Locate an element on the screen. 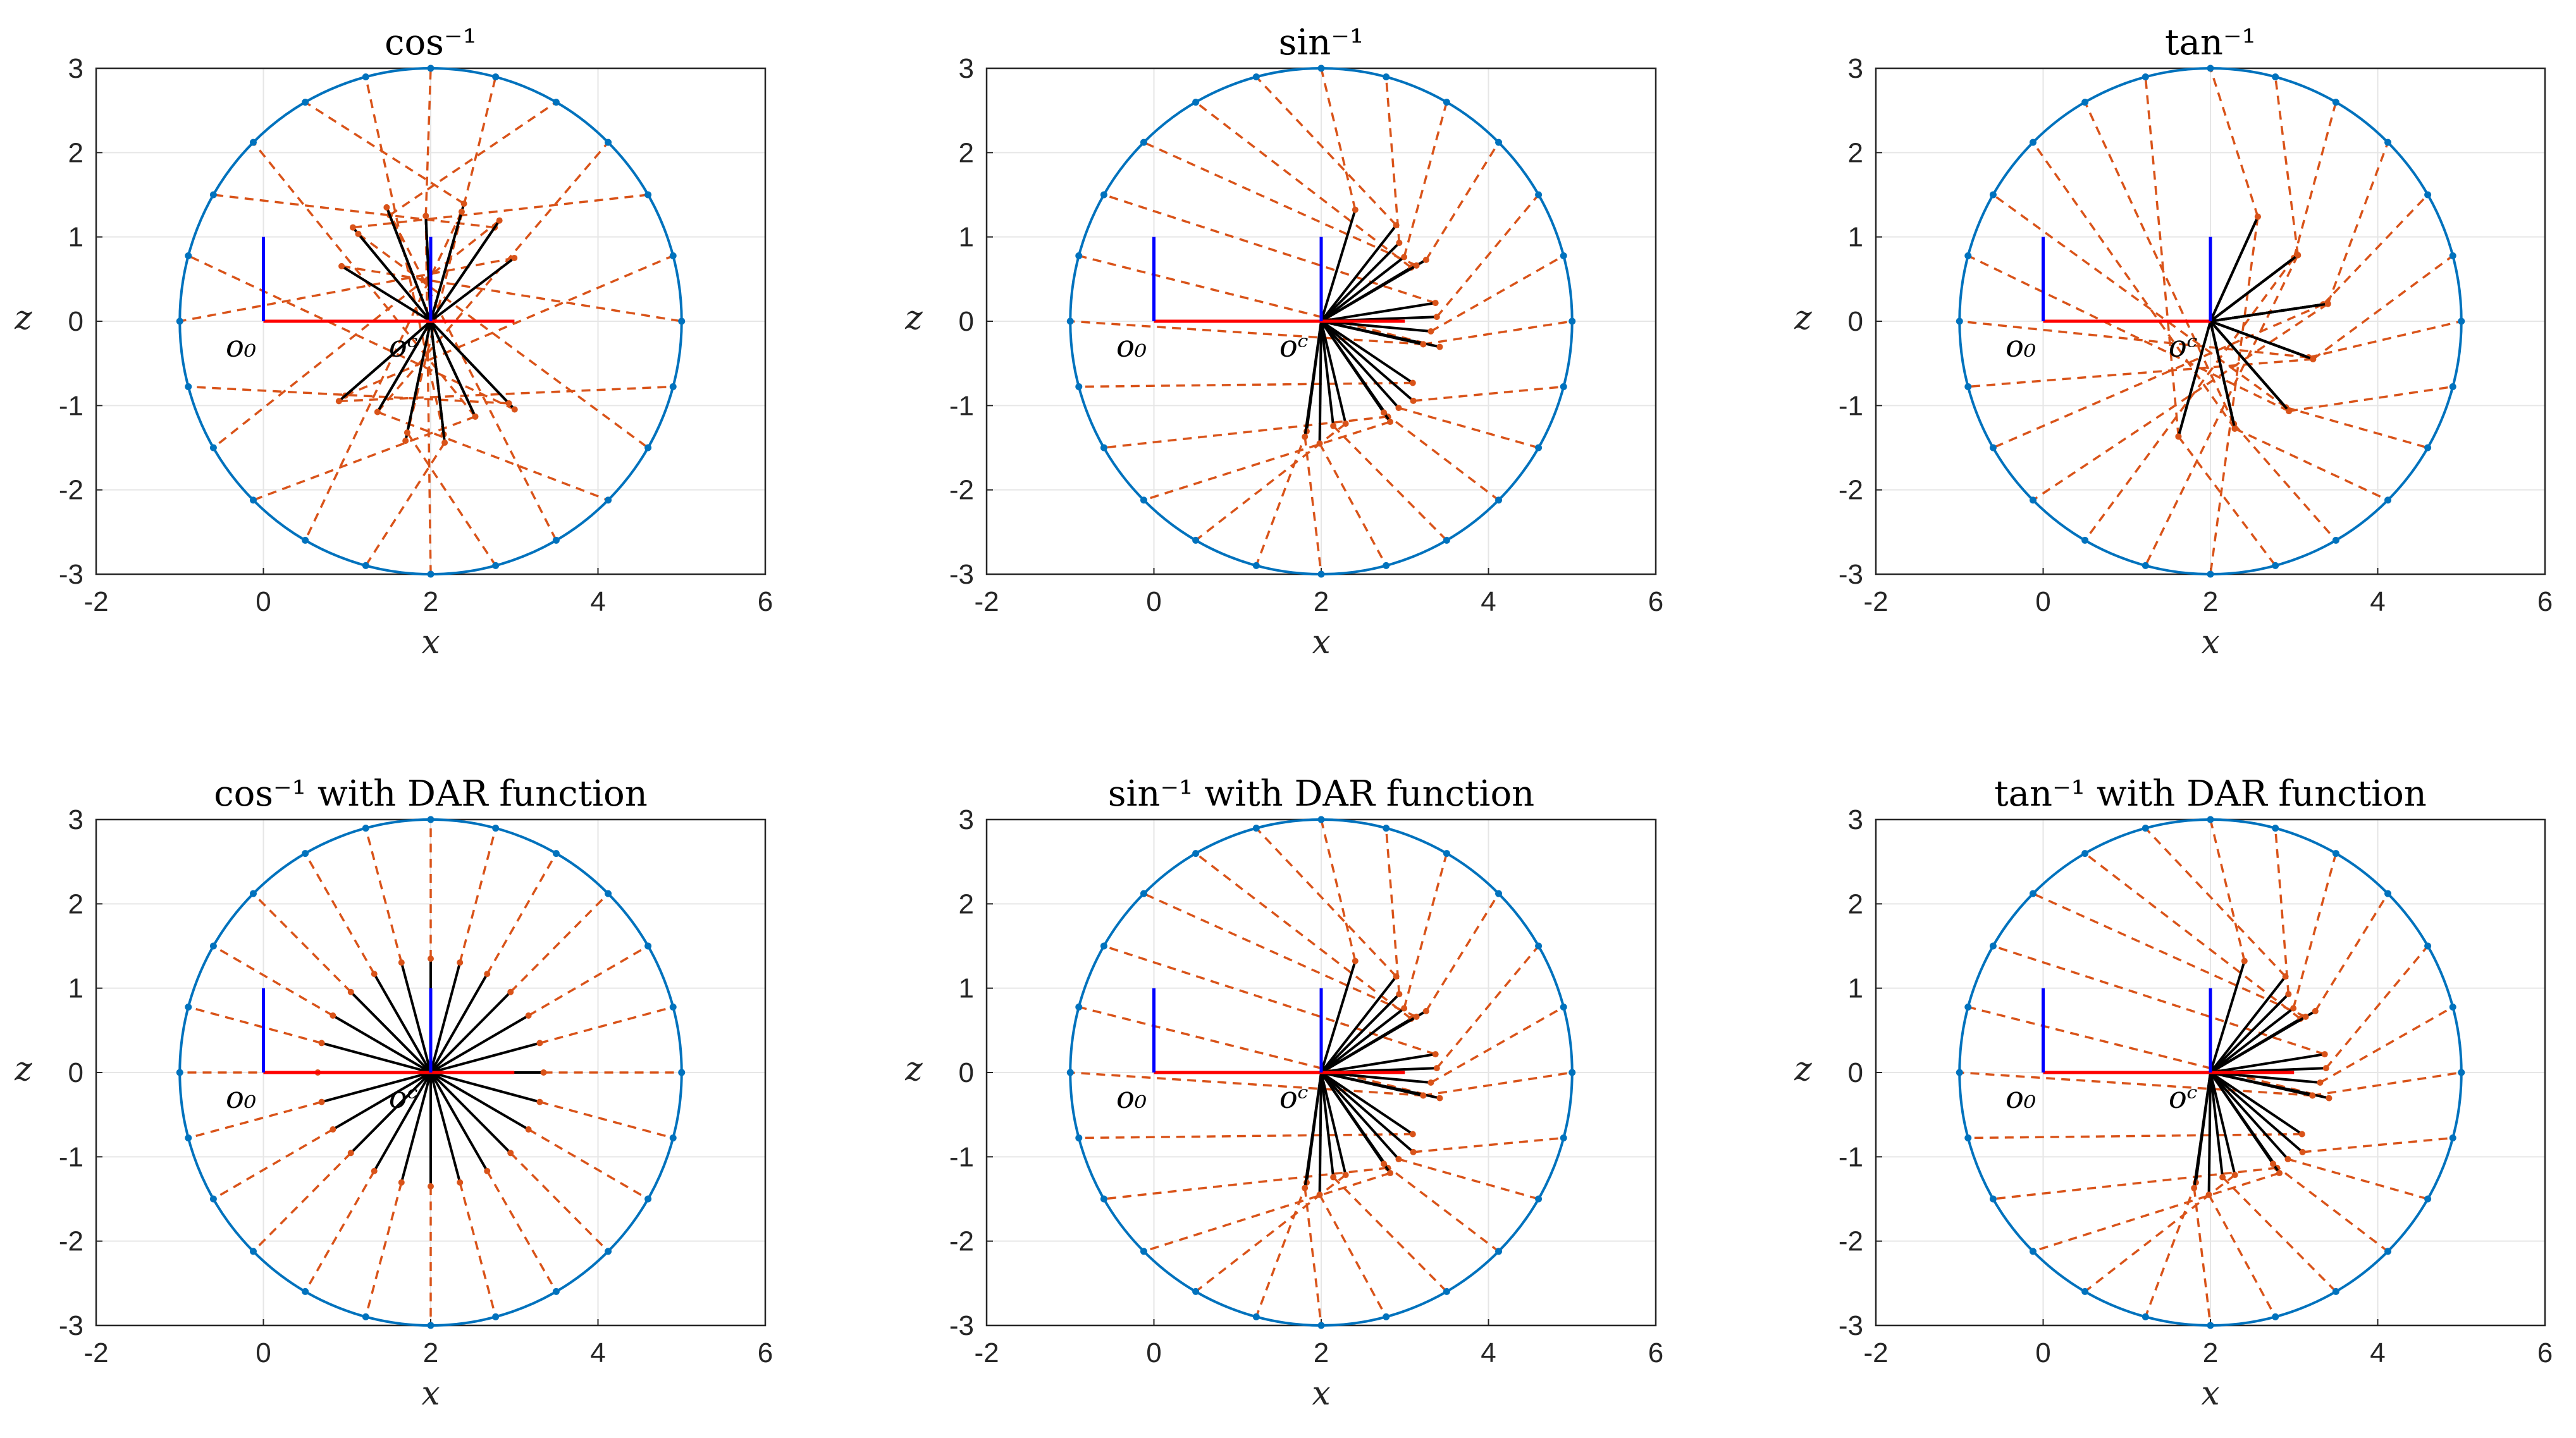 This screenshot has height=1438, width=2576. y-axis-label: z is located at coordinates (913, 1069).